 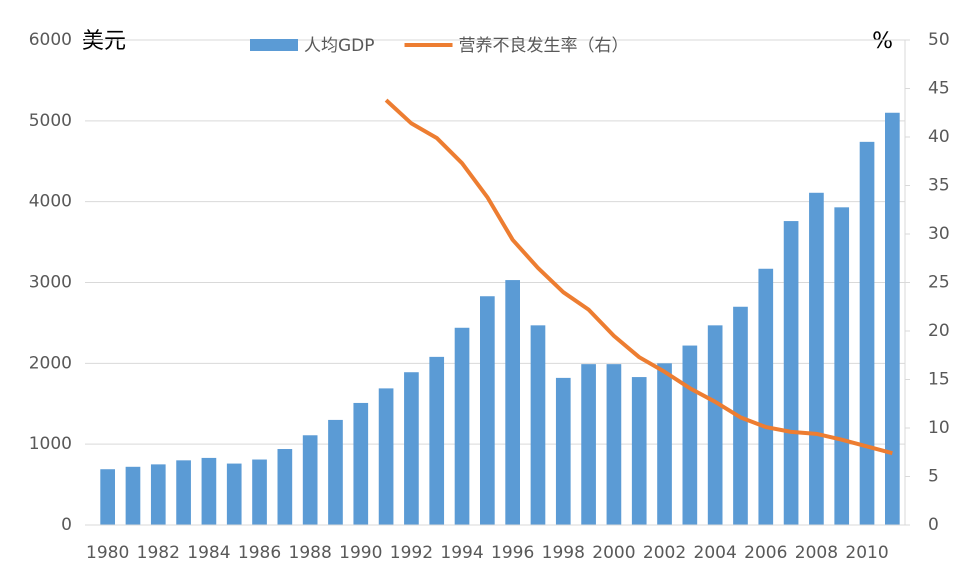 I want to click on legend-swatch, so click(x=274, y=45).